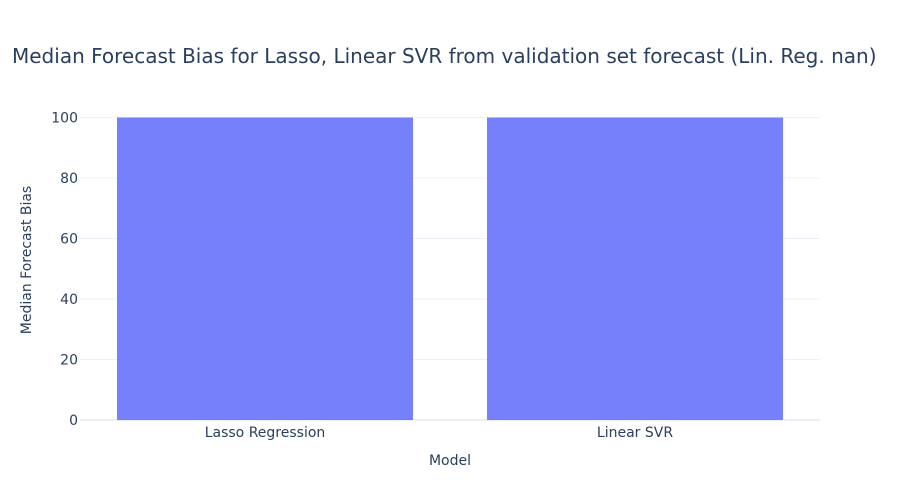  I want to click on x-axis-title: Model, so click(450, 461).